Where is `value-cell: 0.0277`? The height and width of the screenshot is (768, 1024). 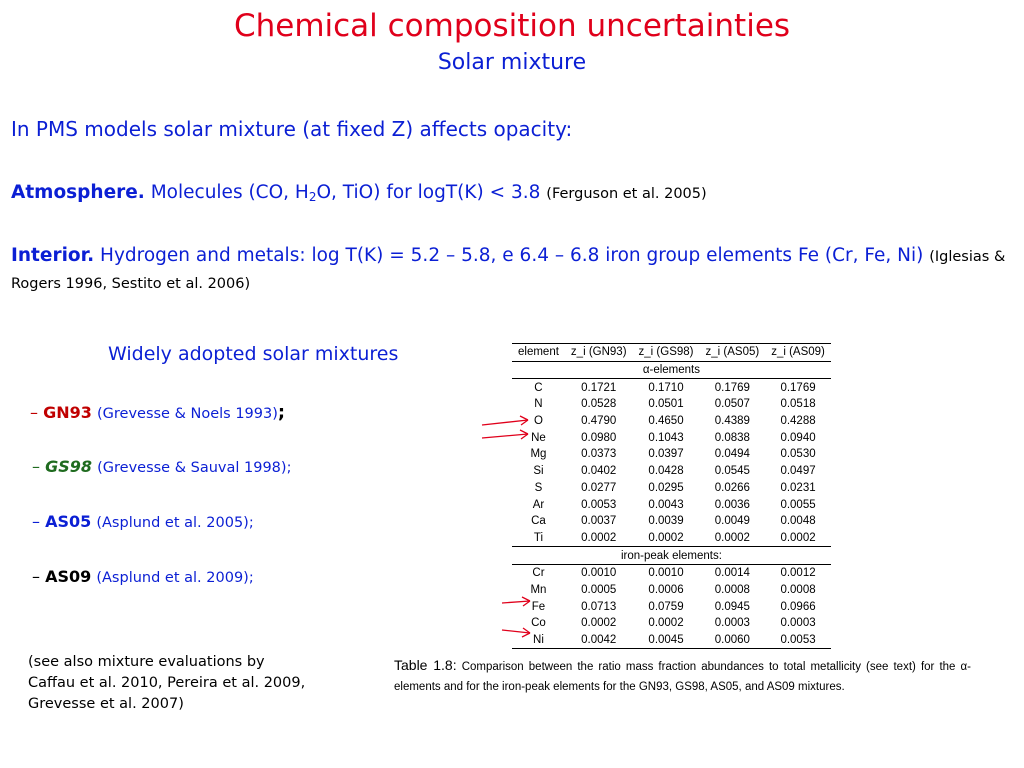 value-cell: 0.0277 is located at coordinates (599, 487).